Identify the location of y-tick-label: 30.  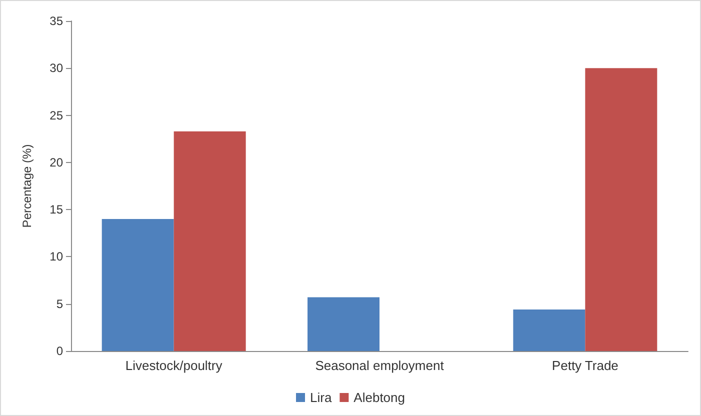
(57, 68).